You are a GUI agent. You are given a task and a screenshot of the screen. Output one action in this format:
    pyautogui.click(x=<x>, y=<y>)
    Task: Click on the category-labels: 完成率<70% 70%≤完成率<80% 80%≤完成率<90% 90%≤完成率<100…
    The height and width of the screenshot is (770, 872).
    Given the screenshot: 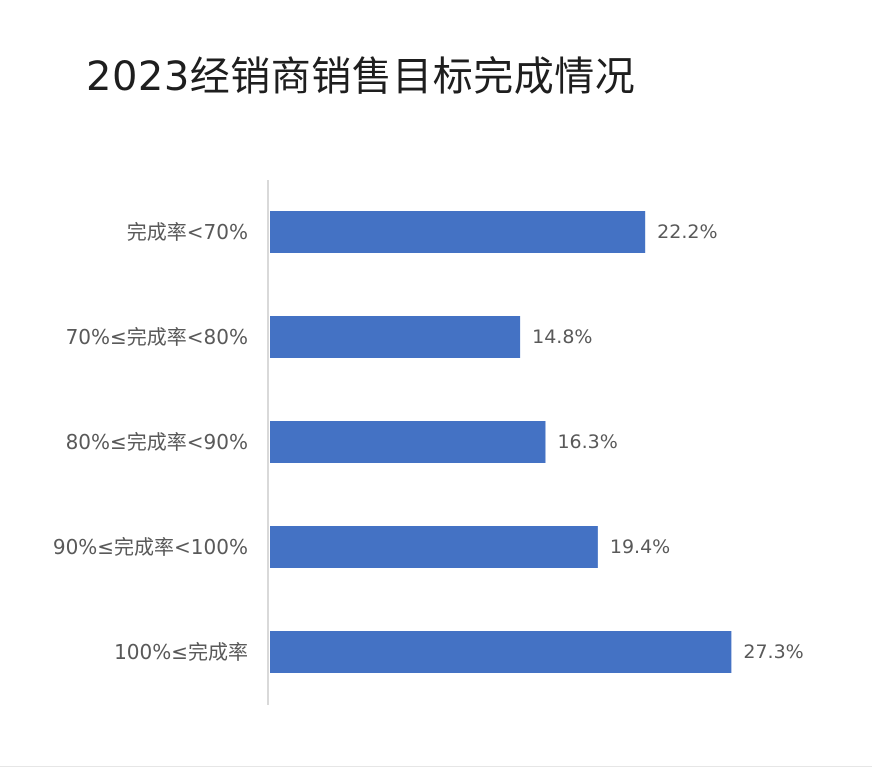 What is the action you would take?
    pyautogui.click(x=150, y=442)
    